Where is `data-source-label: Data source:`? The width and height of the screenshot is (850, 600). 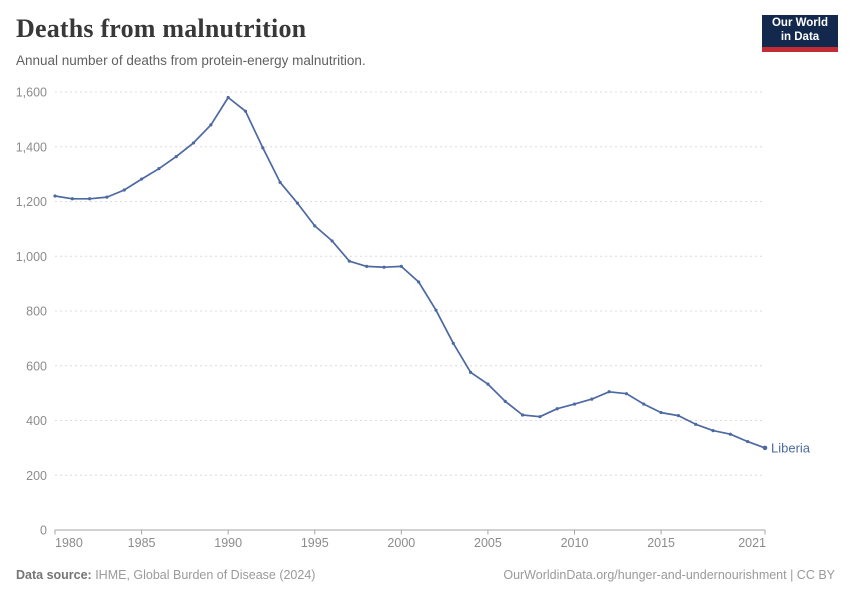 data-source-label: Data source: is located at coordinates (54, 575).